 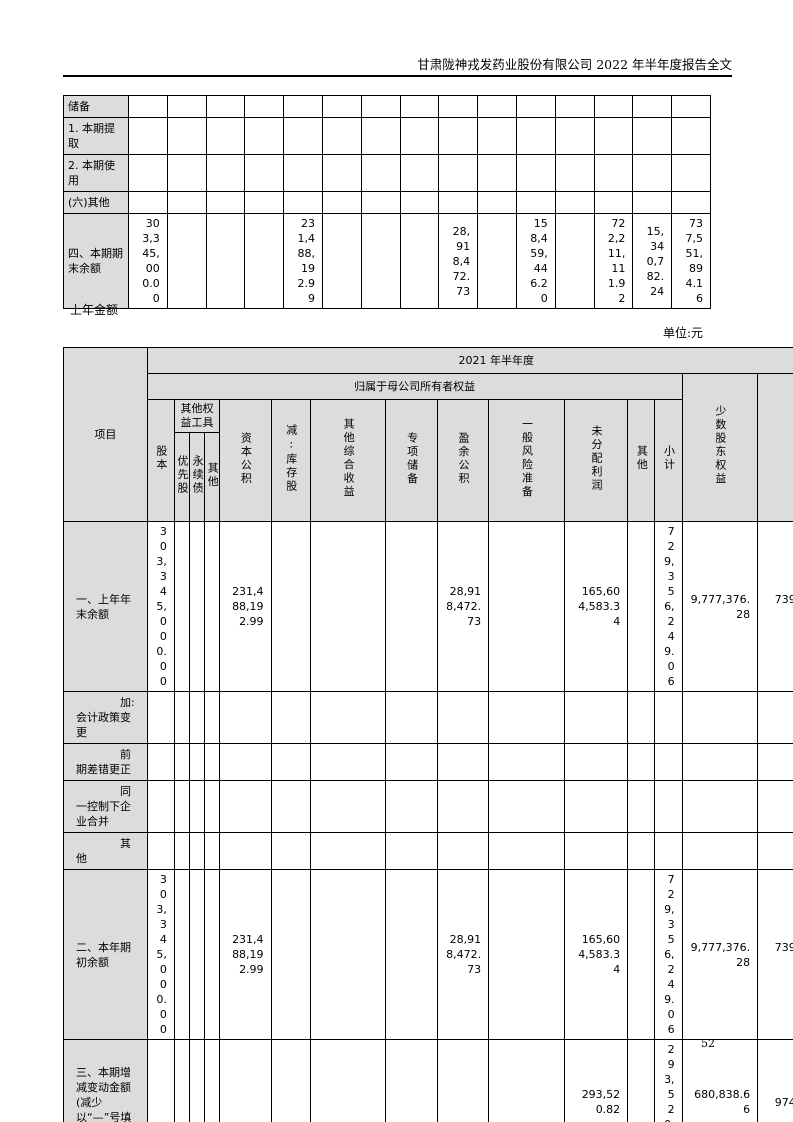 What do you see at coordinates (596, 460) in the screenshot?
I see `col-header-undistributed-profit: 未分配利润` at bounding box center [596, 460].